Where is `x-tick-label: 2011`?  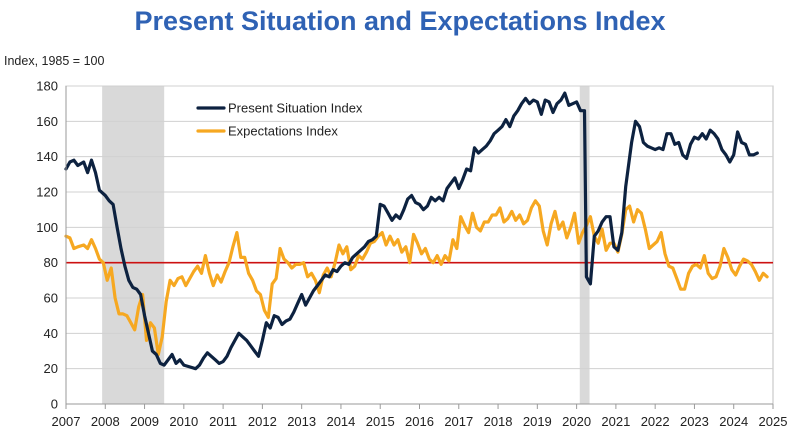
x-tick-label: 2011 is located at coordinates (223, 421).